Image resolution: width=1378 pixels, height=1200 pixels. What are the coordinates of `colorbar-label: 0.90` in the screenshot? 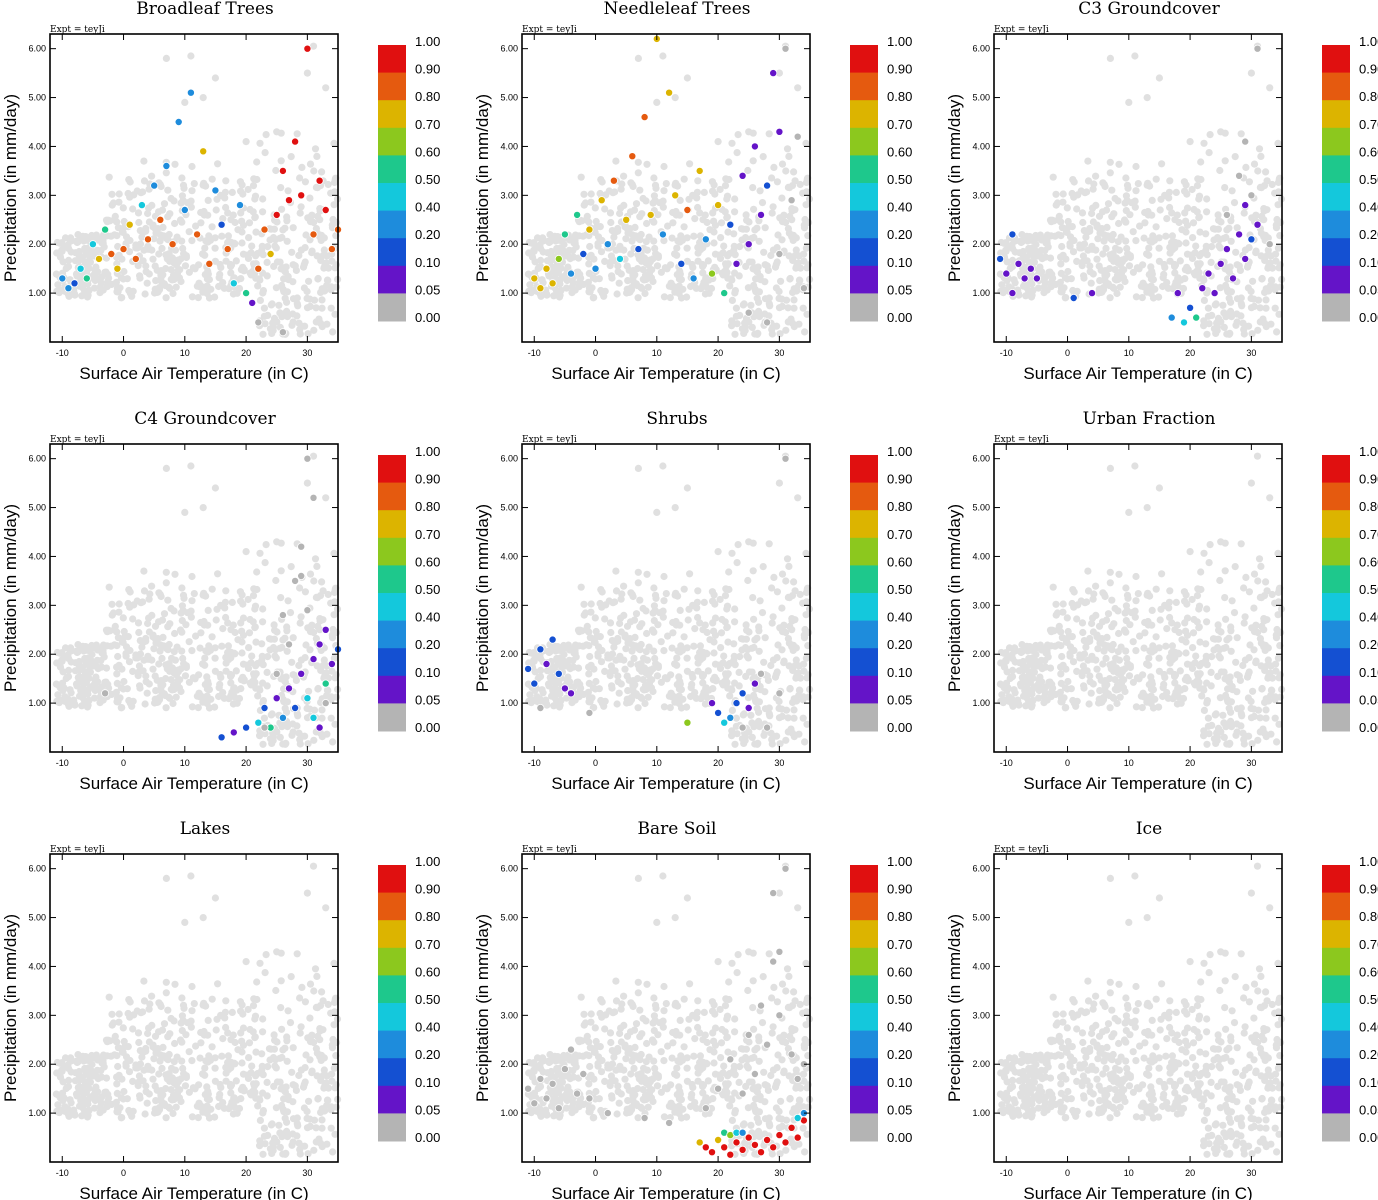 It's located at (427, 69).